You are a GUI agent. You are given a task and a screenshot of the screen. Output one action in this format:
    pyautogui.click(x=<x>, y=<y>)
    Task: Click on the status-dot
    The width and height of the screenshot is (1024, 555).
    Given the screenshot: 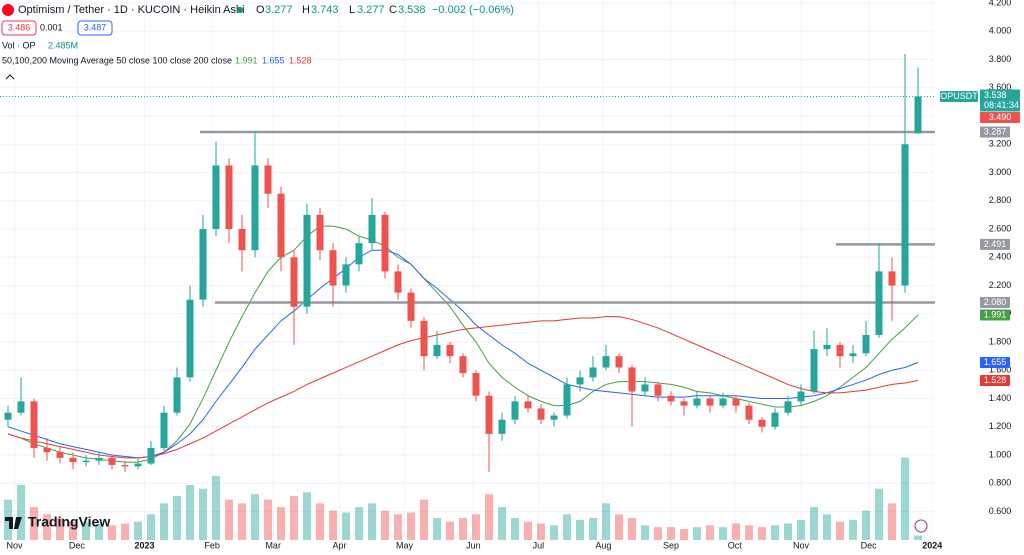 What is the action you would take?
    pyautogui.click(x=240, y=10)
    